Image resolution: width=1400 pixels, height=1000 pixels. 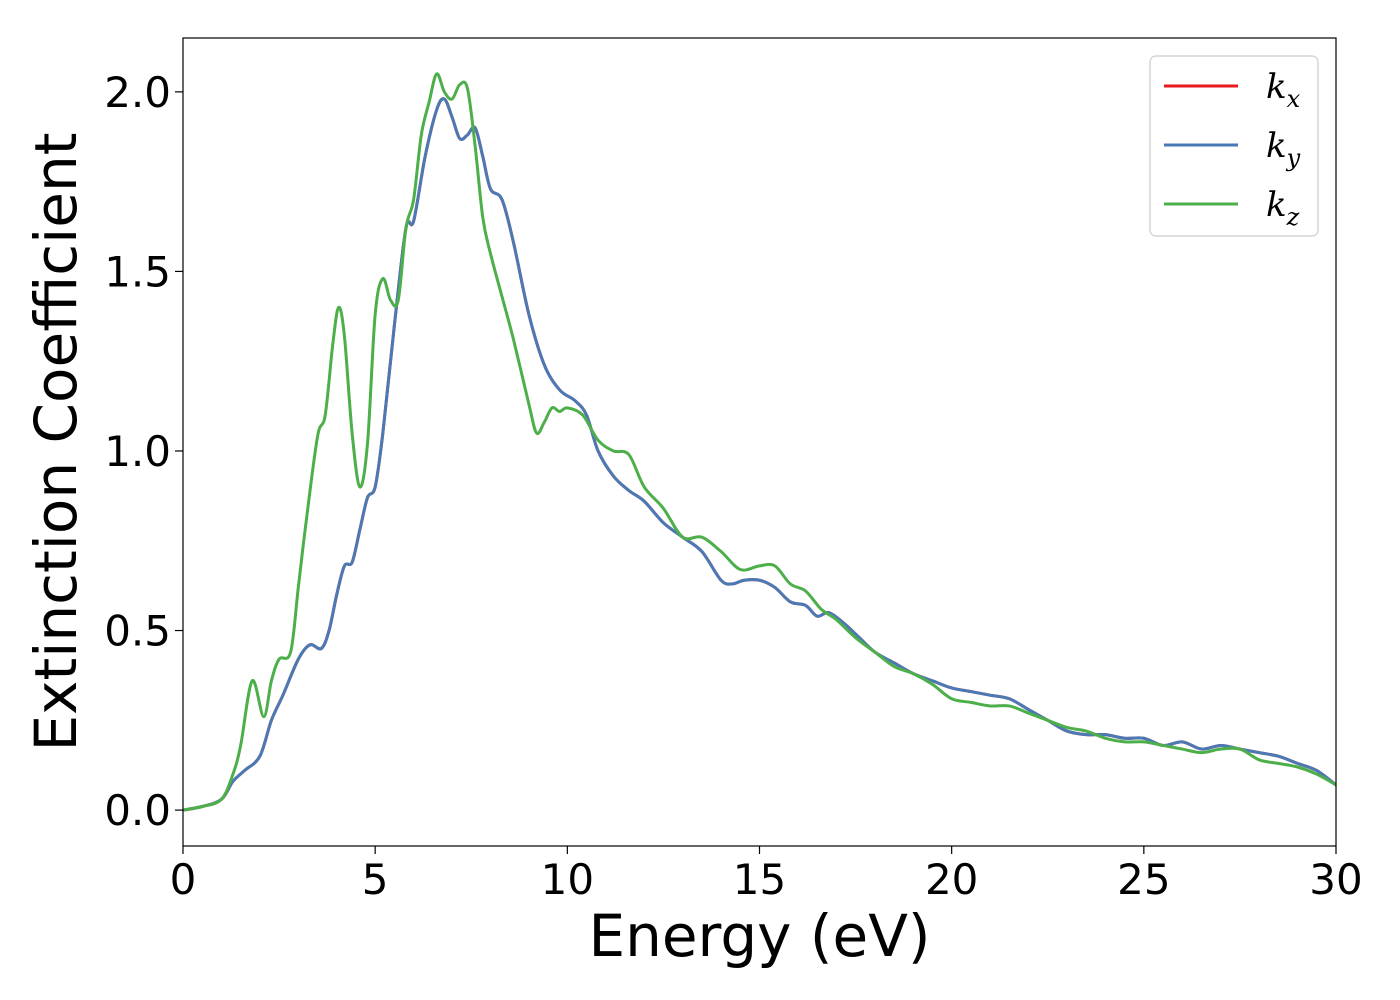 I want to click on x-tick-label: 0, so click(x=183, y=879).